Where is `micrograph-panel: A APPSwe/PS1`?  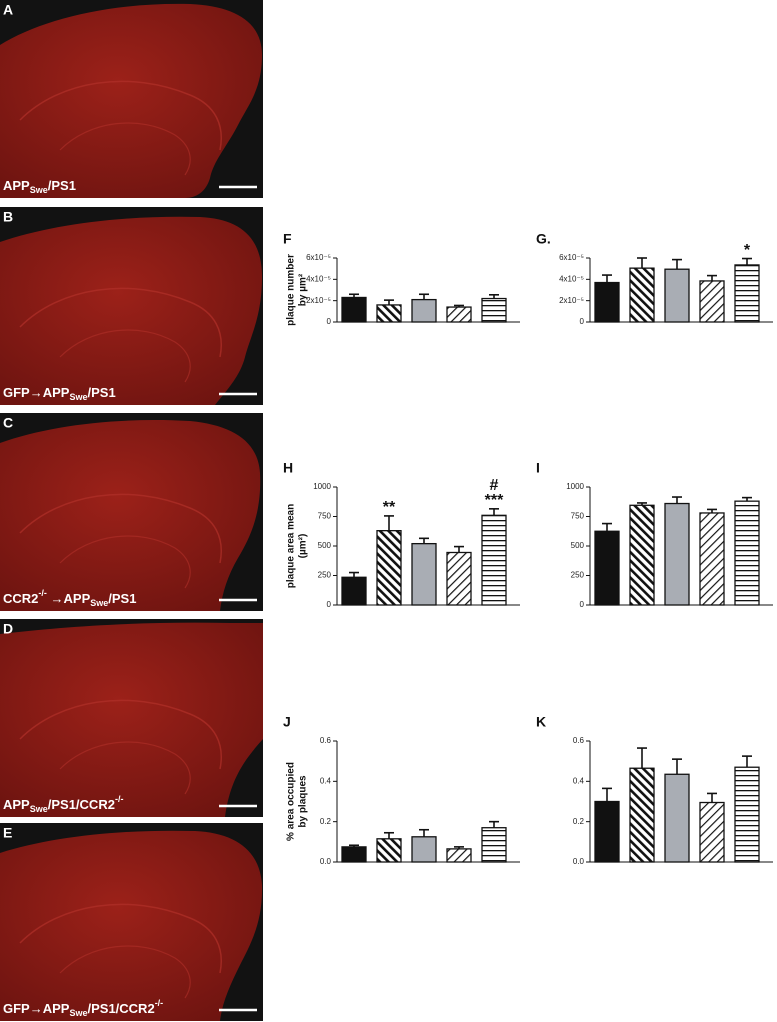 micrograph-panel: A APPSwe/PS1 is located at coordinates (131, 99).